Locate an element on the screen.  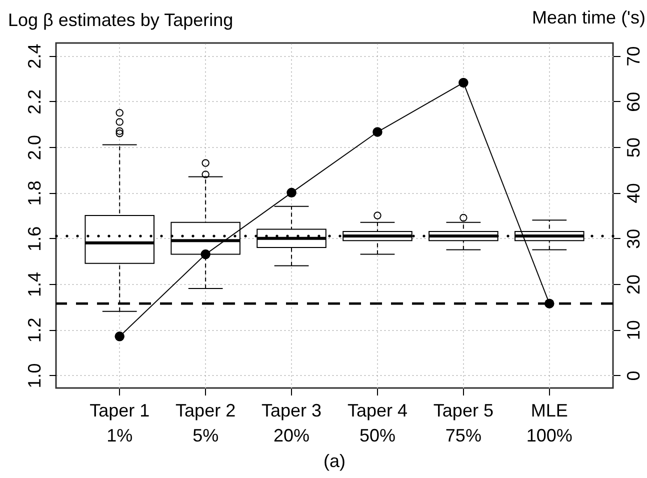
y-tick-label: 2.4 is located at coordinates (34, 56).